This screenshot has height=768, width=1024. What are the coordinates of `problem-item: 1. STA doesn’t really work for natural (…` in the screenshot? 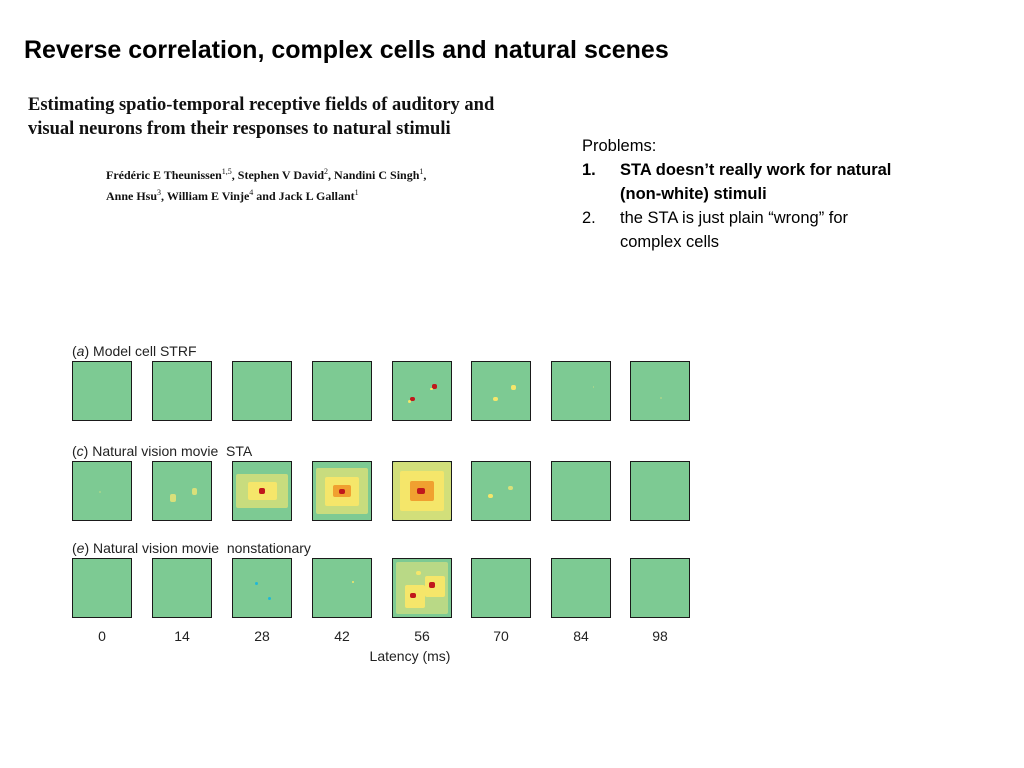 It's located at (742, 182).